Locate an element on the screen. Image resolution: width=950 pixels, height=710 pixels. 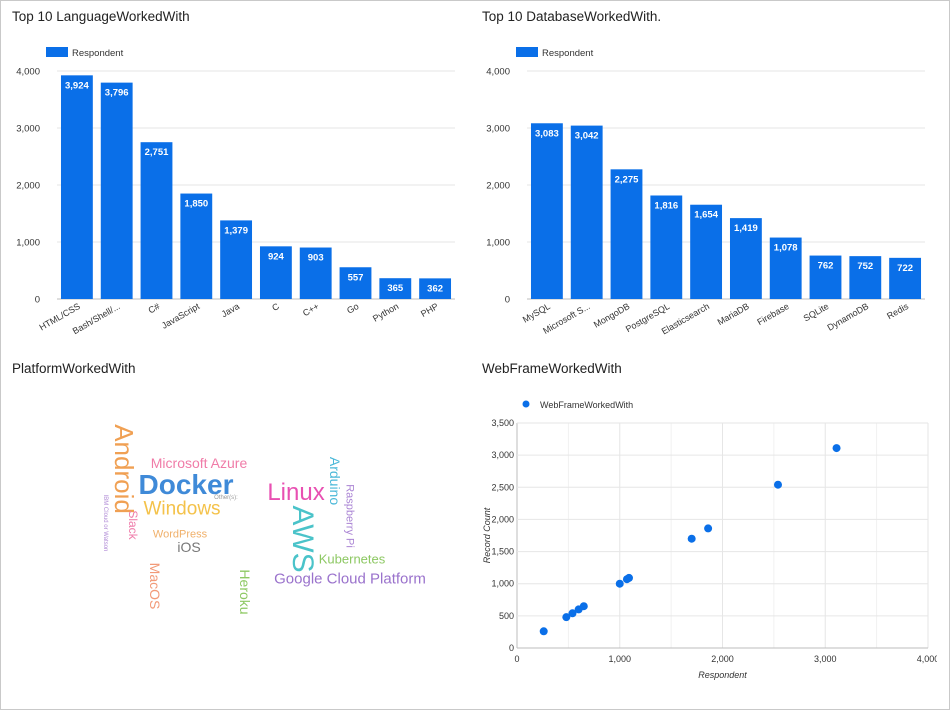
wordcloud-word: Google Cloud Platform is located at coordinates (350, 579).